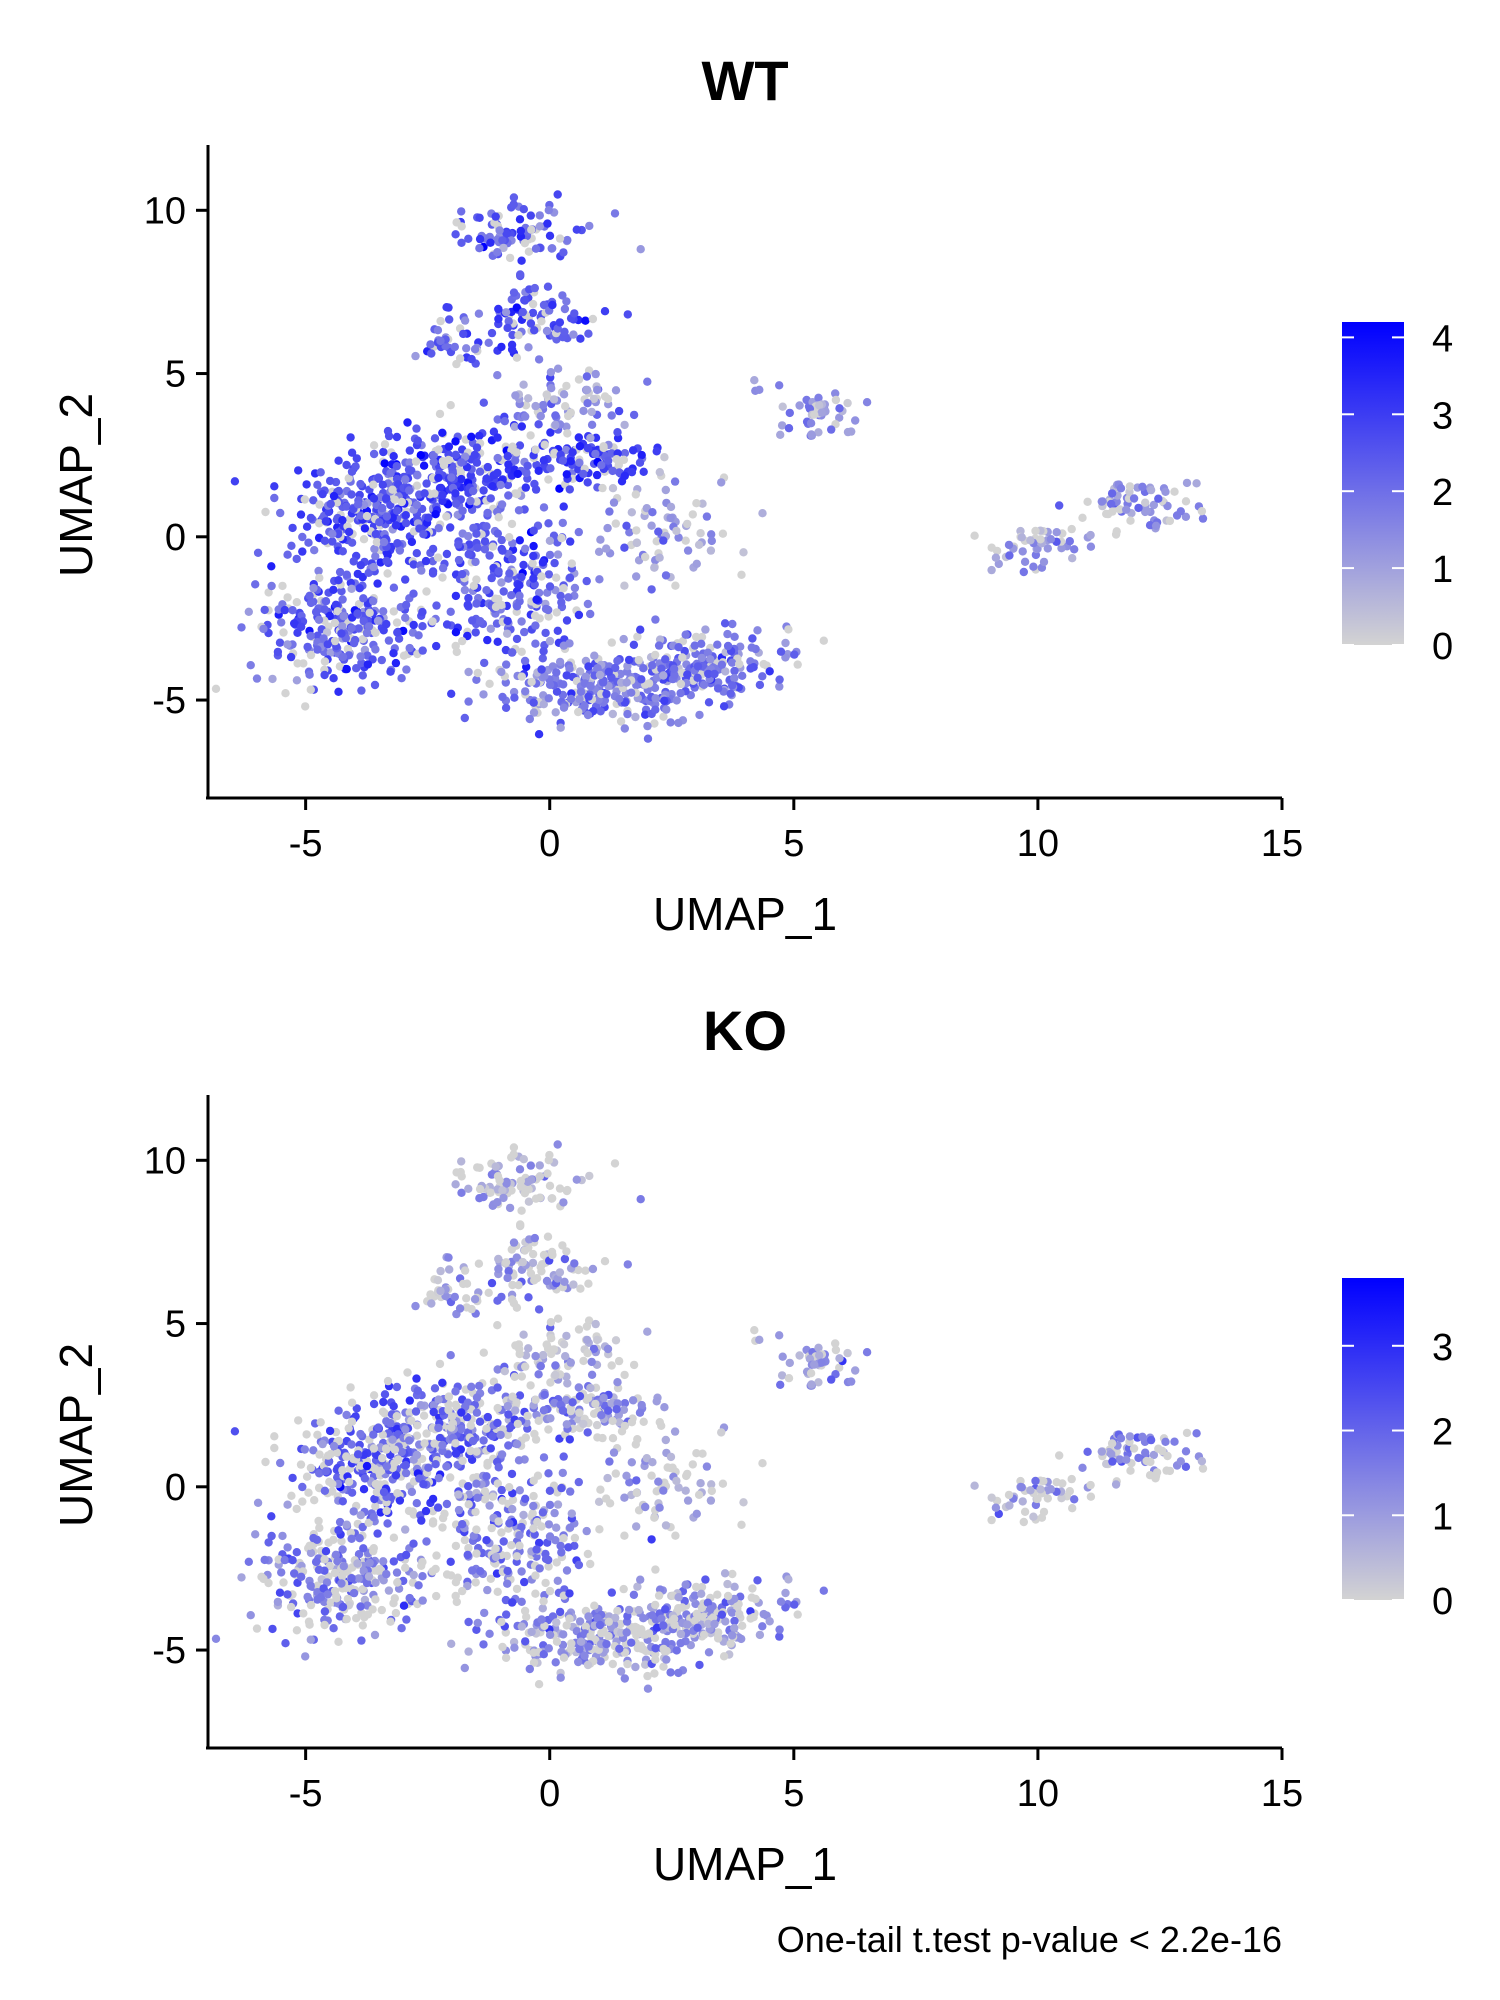 The width and height of the screenshot is (1500, 2000). Describe the element at coordinates (169, 701) in the screenshot. I see `y-tick-label: -5` at that location.